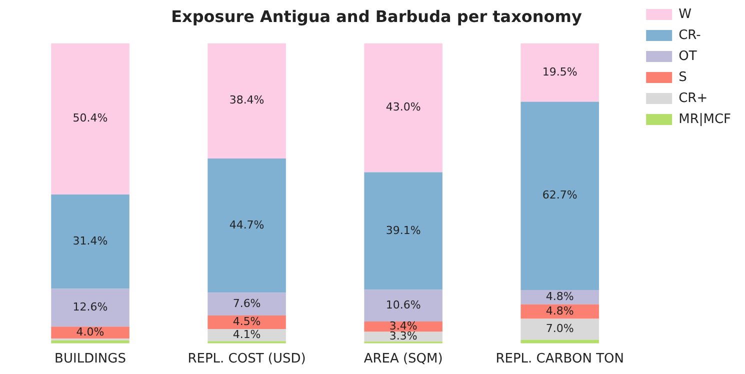 The height and width of the screenshot is (374, 745). What do you see at coordinates (247, 359) in the screenshot?
I see `x-tick-label: REPL. COST (USD)` at bounding box center [247, 359].